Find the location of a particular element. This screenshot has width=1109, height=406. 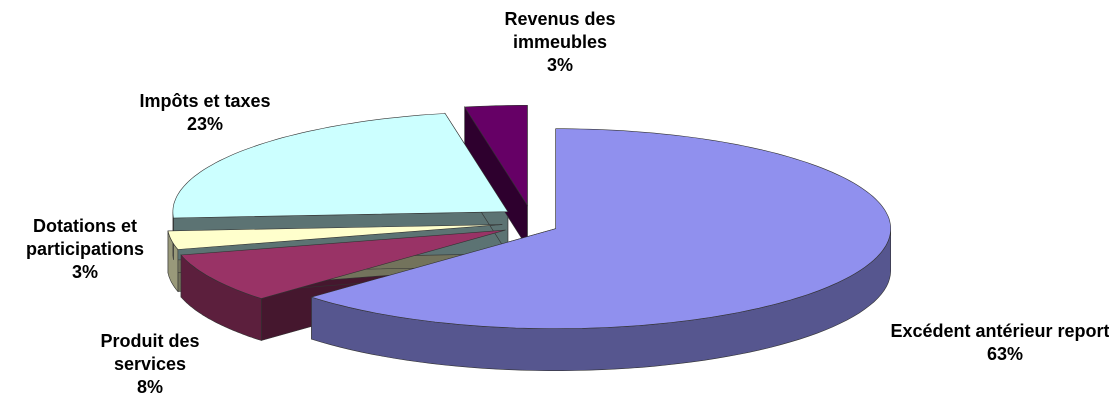

category-label: Impôts et taxes is located at coordinates (205, 101).